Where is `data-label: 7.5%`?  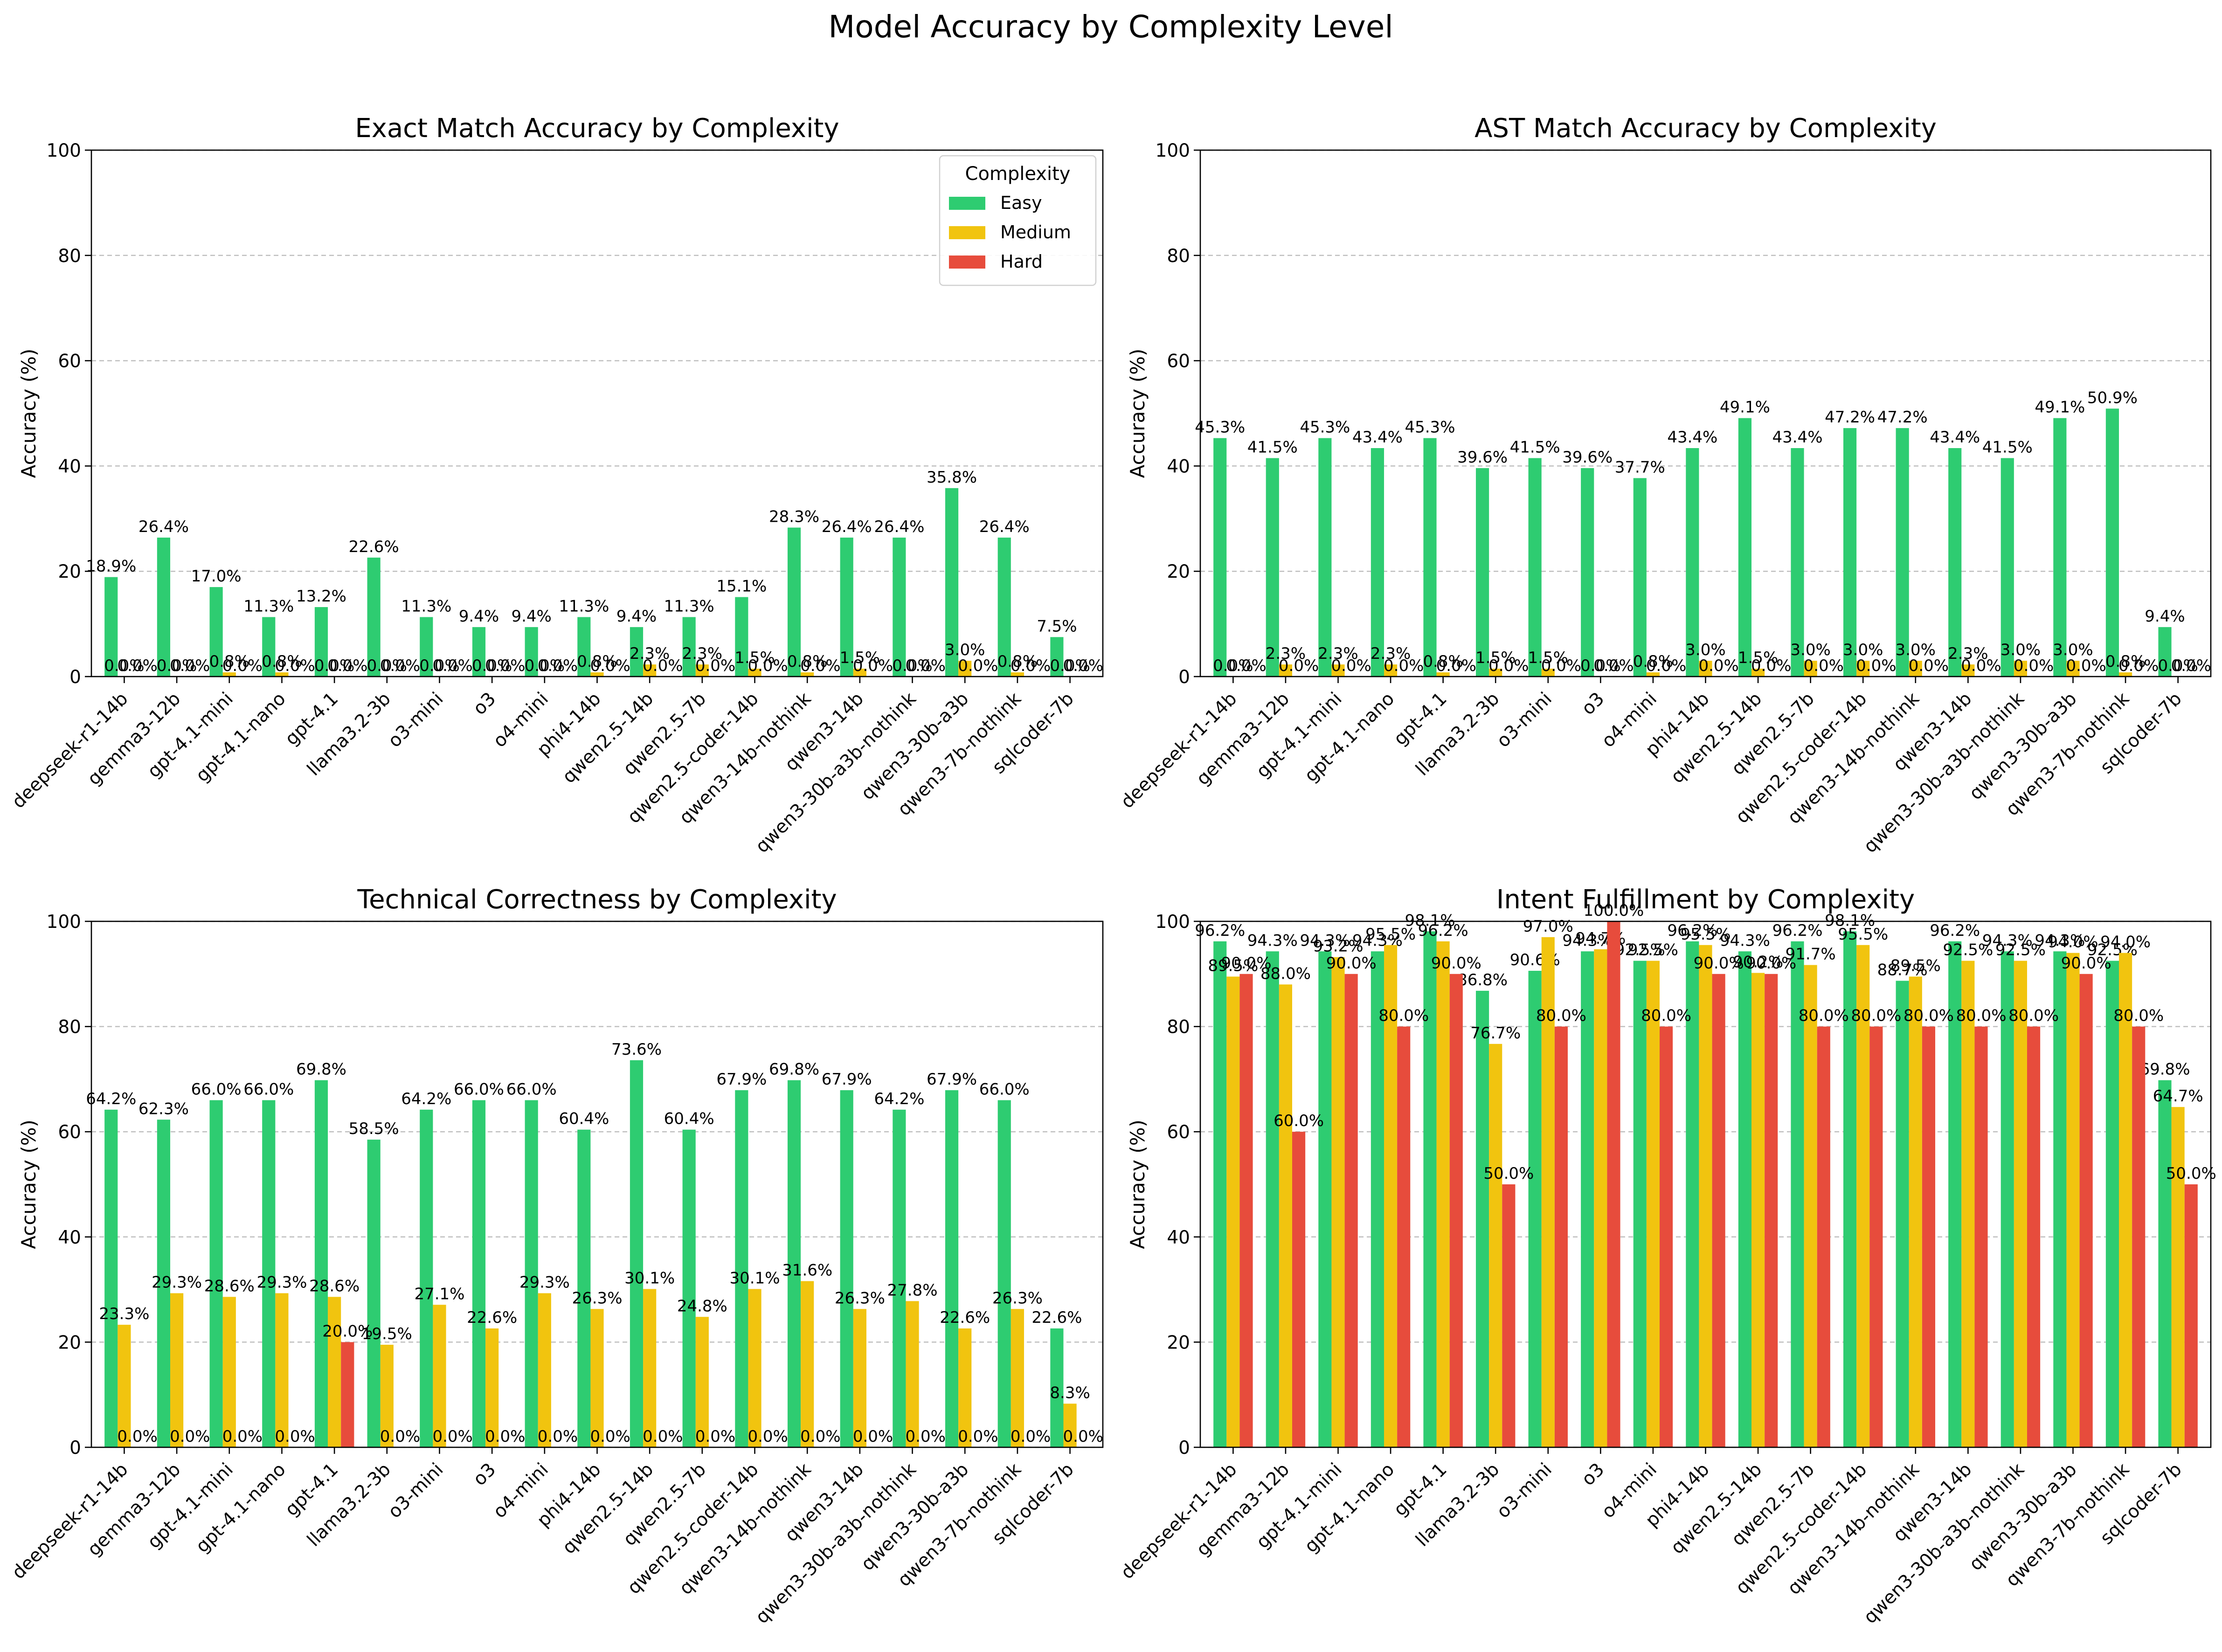 data-label: 7.5% is located at coordinates (1057, 626).